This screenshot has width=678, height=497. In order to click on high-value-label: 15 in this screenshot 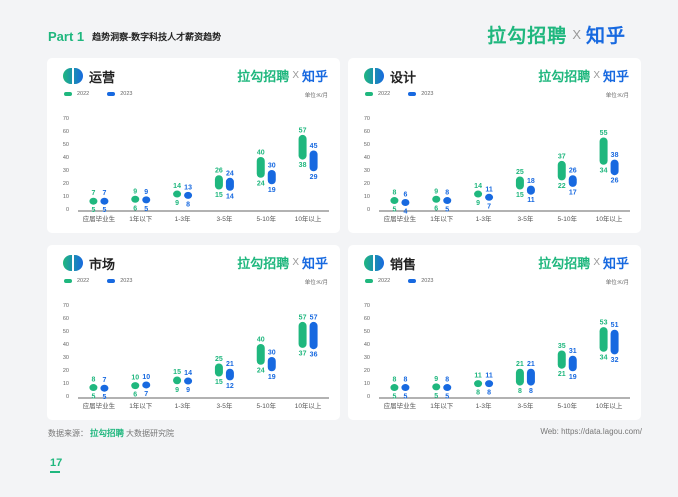, I will do `click(177, 372)`.